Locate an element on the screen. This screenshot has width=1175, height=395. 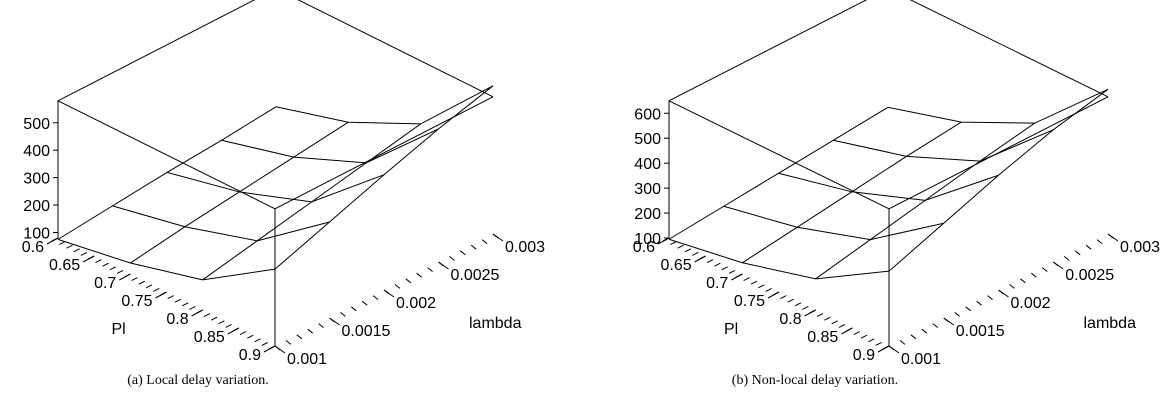
y-tick-label: 0.0025 is located at coordinates (475, 275).